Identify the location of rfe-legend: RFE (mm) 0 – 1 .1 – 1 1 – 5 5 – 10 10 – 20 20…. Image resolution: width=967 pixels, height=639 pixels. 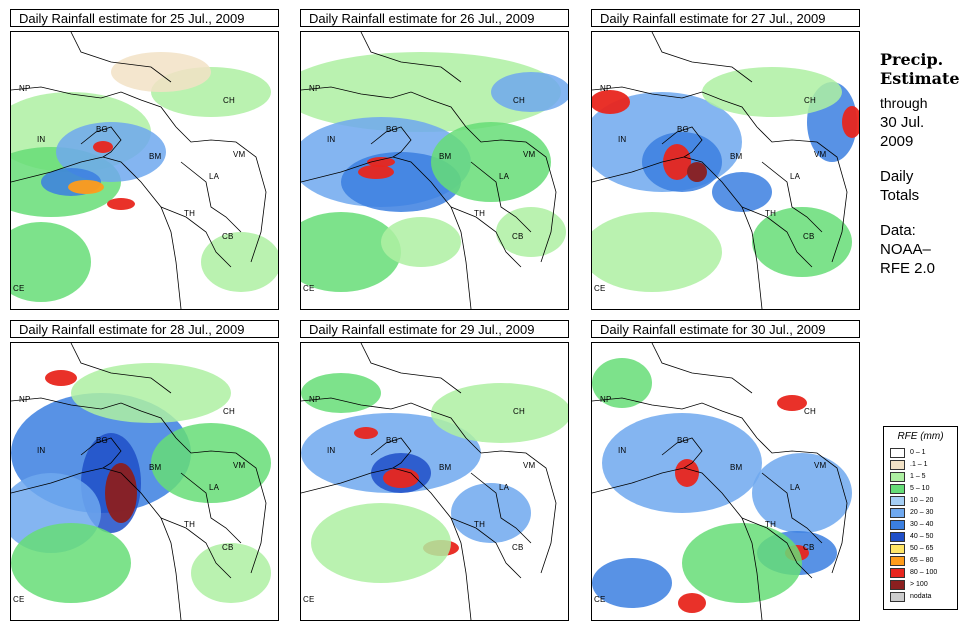
(920, 518).